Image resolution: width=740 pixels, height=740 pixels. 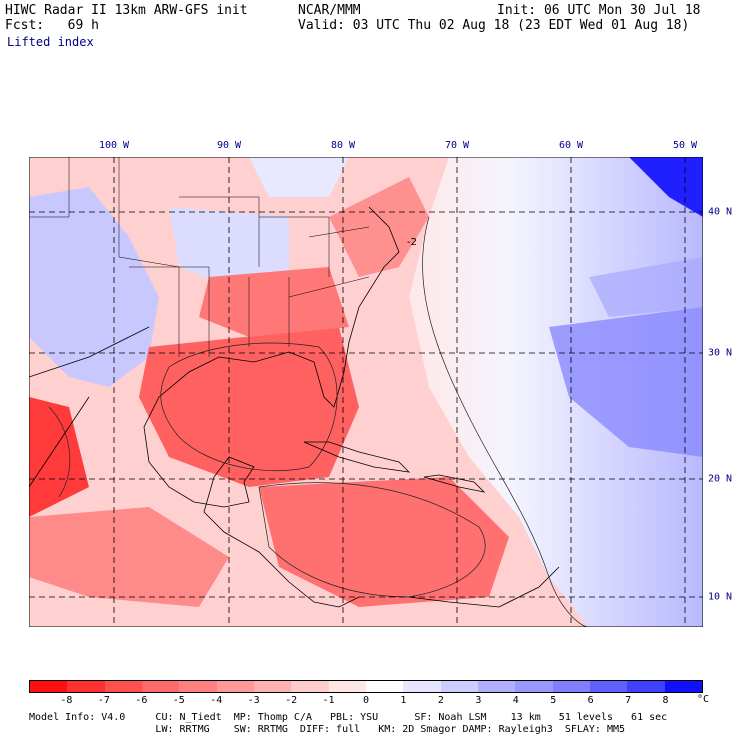 I want to click on lon-label: 100 W, so click(x=114, y=145).